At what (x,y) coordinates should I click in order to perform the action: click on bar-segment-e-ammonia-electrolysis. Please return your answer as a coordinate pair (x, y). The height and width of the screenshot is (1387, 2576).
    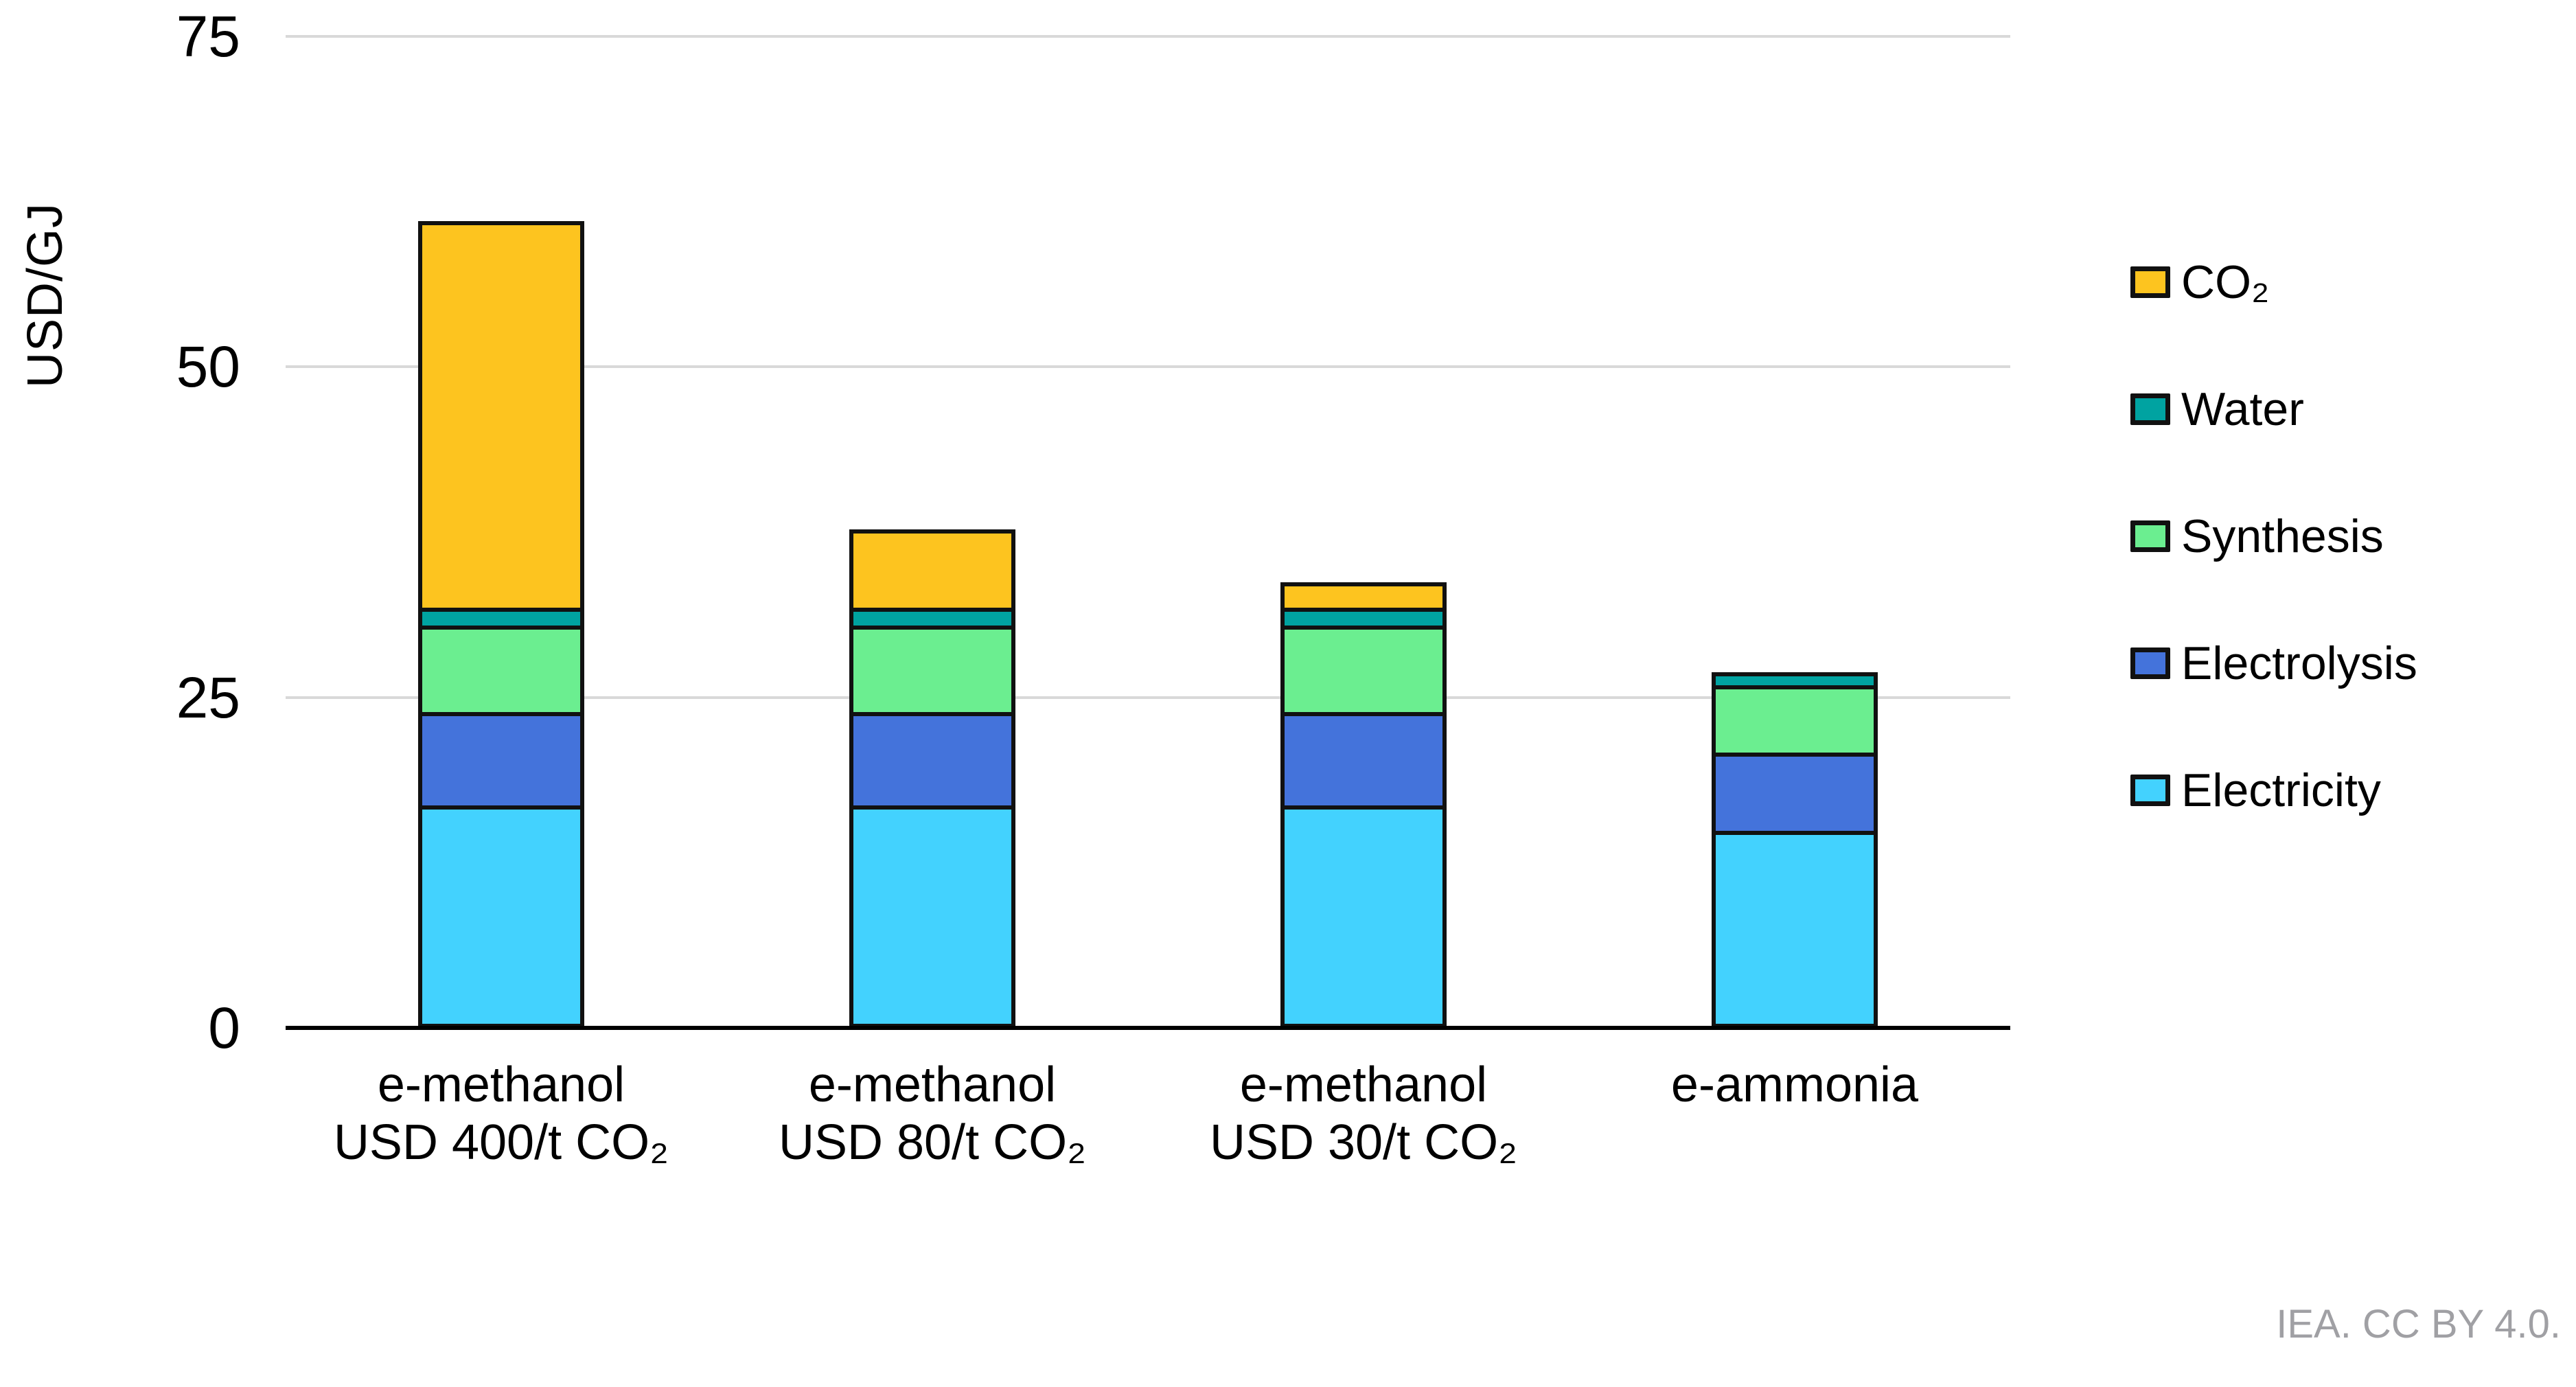
    Looking at the image, I should click on (1795, 792).